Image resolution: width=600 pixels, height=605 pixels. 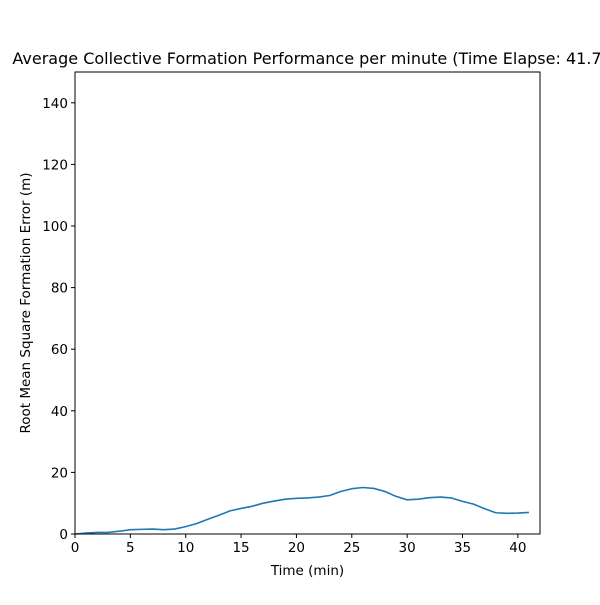 I want to click on series-line, so click(x=301, y=510).